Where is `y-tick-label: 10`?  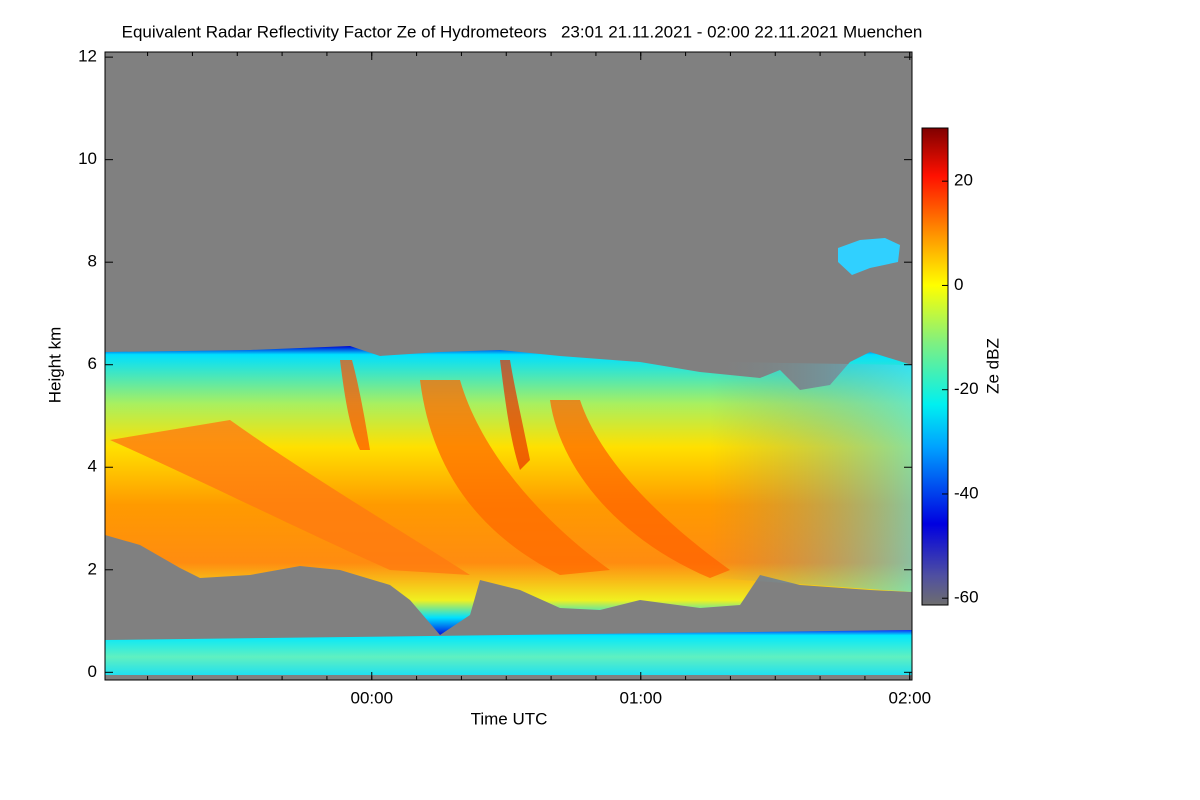 y-tick-label: 10 is located at coordinates (87, 158).